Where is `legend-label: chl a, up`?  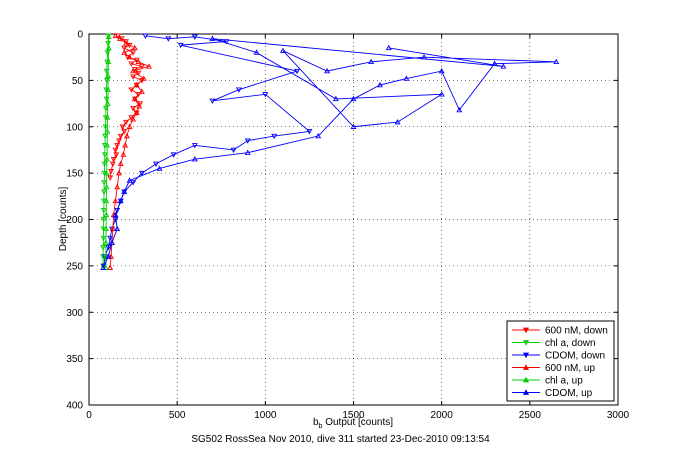 legend-label: chl a, up is located at coordinates (564, 381).